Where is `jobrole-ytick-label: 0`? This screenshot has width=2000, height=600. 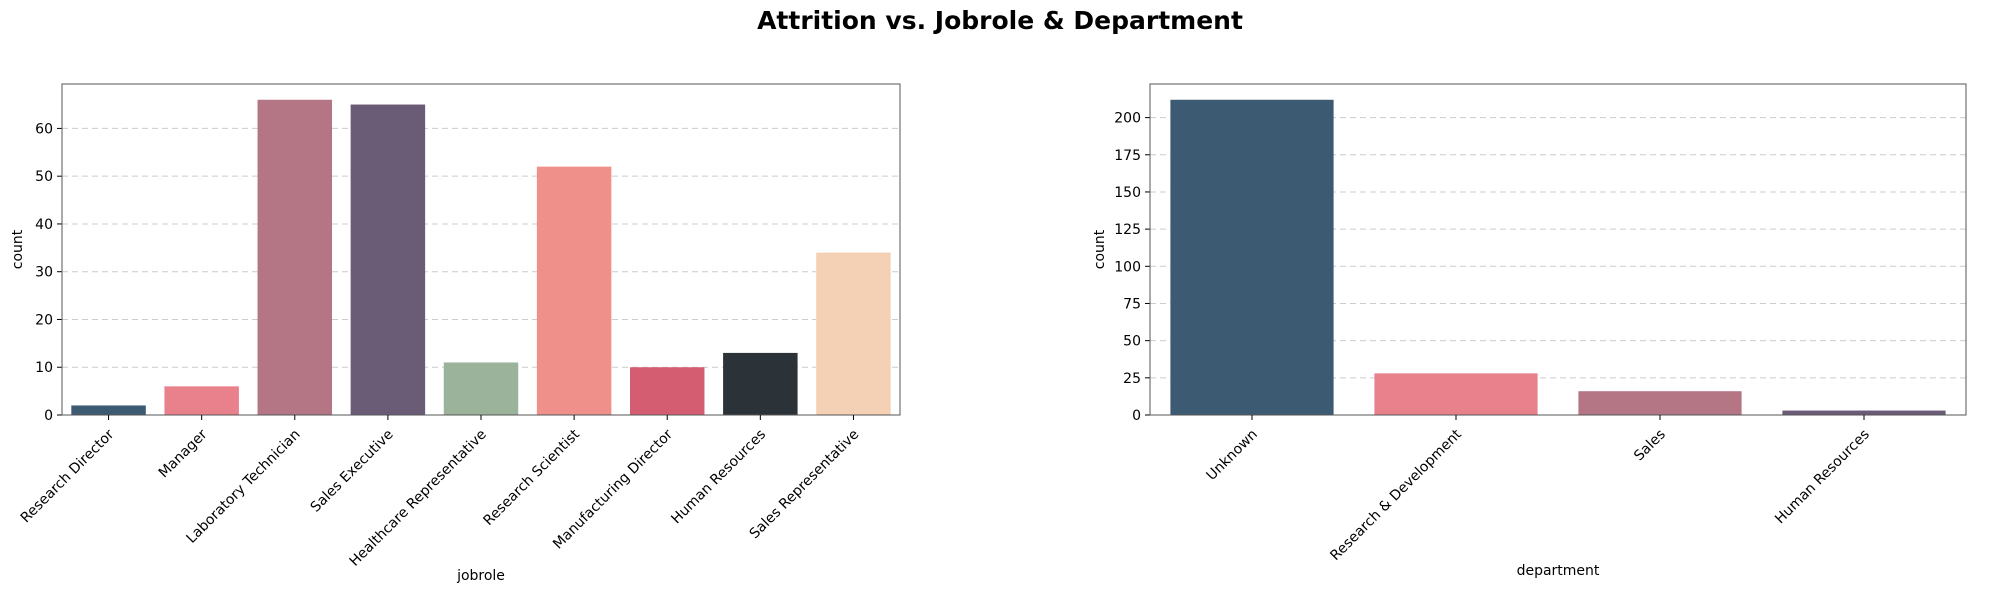
jobrole-ytick-label: 0 is located at coordinates (48, 416).